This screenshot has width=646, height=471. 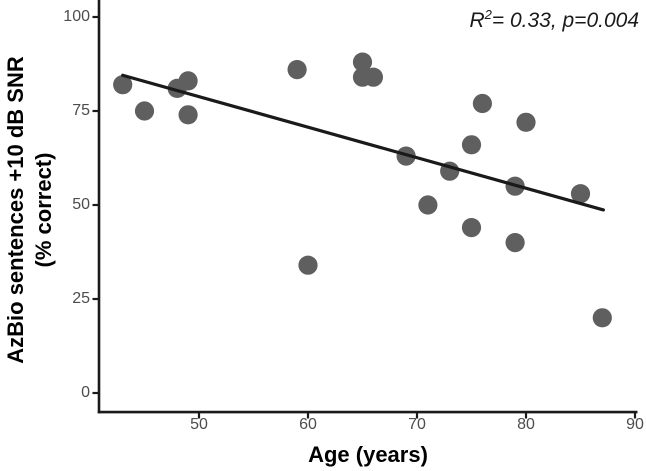 I want to click on x-tick-label: 50, so click(x=199, y=424).